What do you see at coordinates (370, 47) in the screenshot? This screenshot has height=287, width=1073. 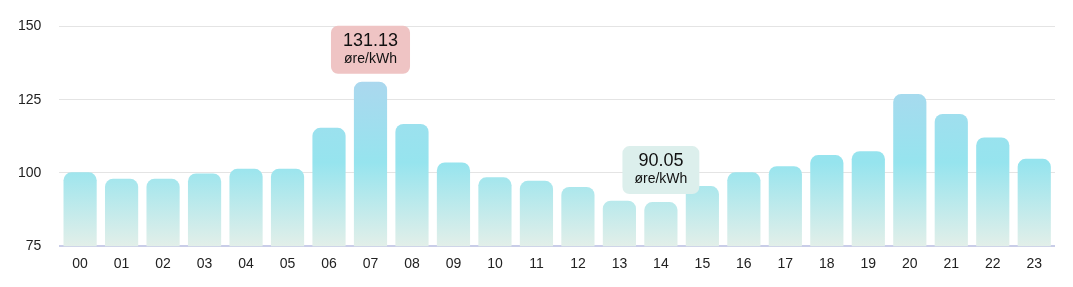 I see `annotation: 131.13 øre/kWh` at bounding box center [370, 47].